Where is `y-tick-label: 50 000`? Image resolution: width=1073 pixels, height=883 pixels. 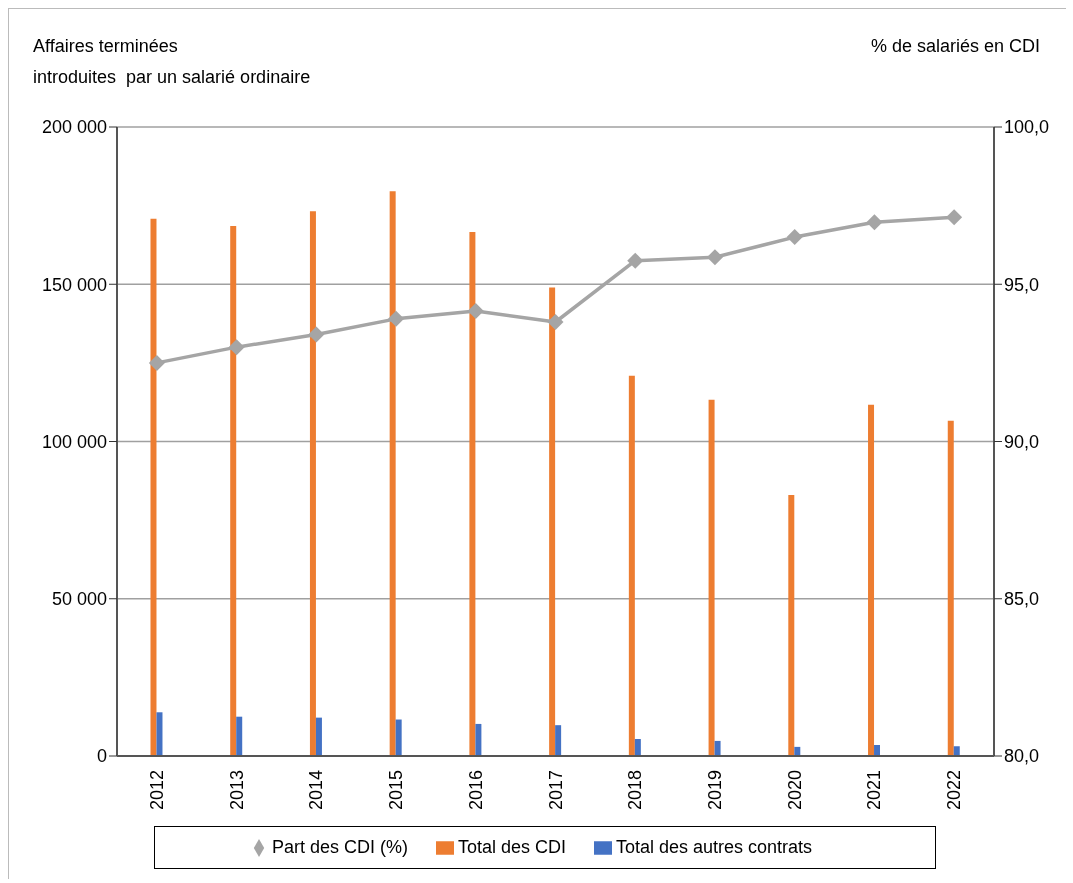
y-tick-label: 50 000 is located at coordinates (79, 599).